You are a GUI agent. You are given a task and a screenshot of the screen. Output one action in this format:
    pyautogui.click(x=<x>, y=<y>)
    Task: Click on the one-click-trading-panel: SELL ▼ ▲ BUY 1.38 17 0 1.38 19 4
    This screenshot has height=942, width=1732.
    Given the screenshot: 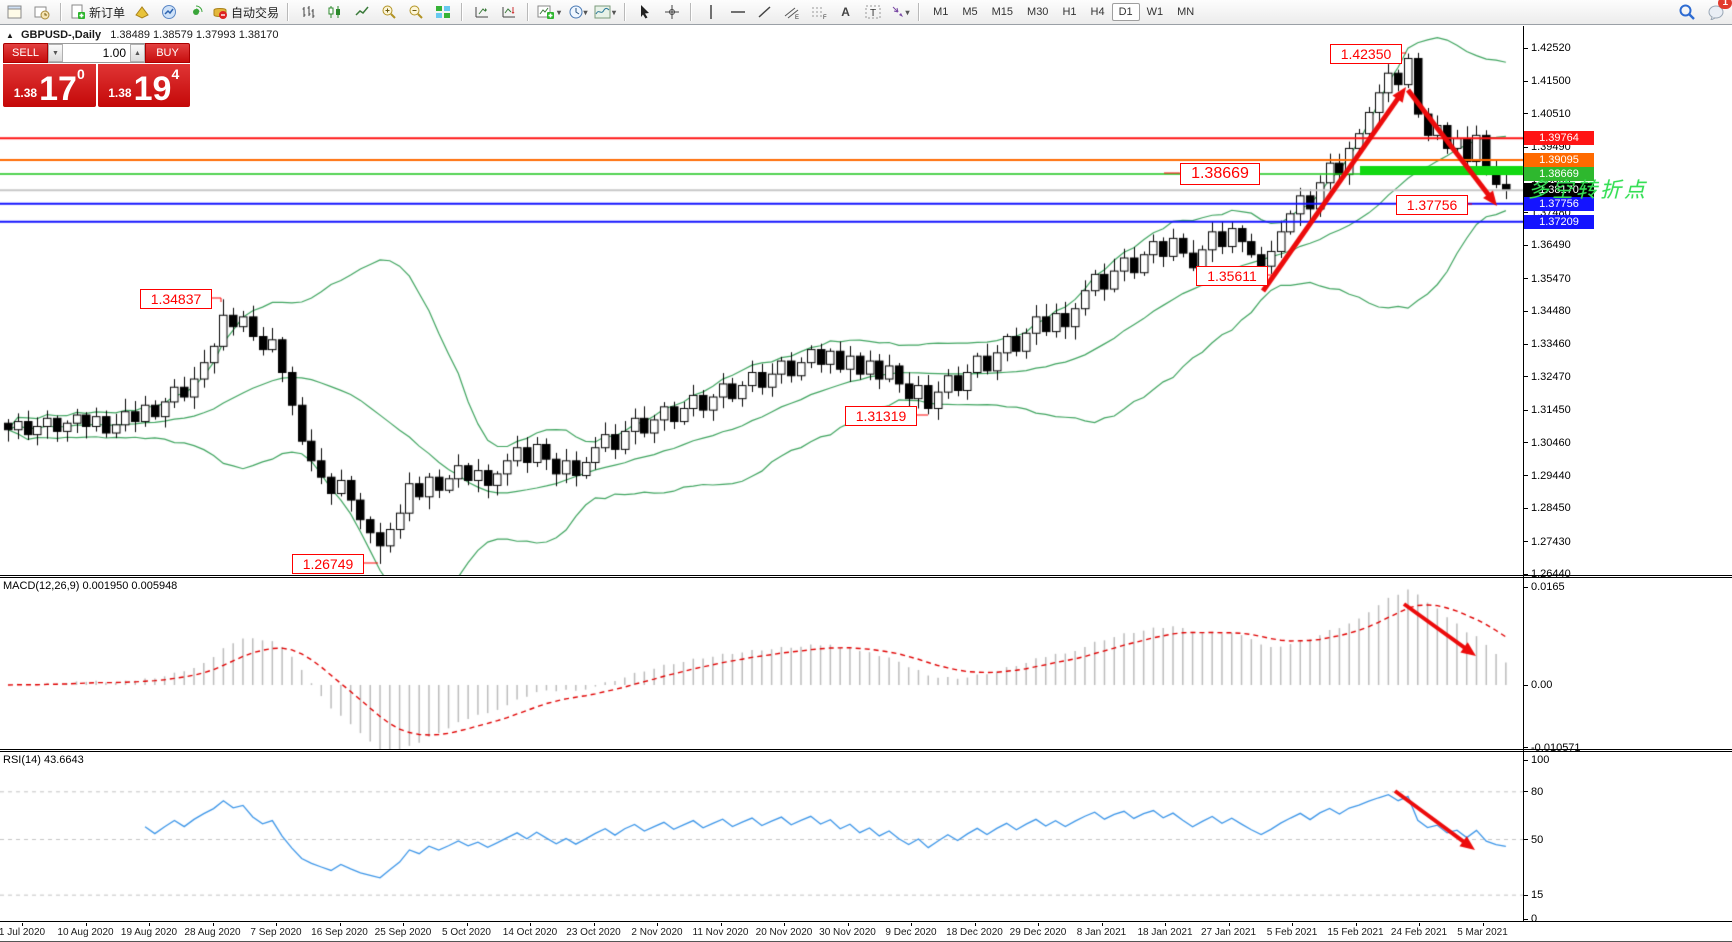 What is the action you would take?
    pyautogui.click(x=96, y=75)
    